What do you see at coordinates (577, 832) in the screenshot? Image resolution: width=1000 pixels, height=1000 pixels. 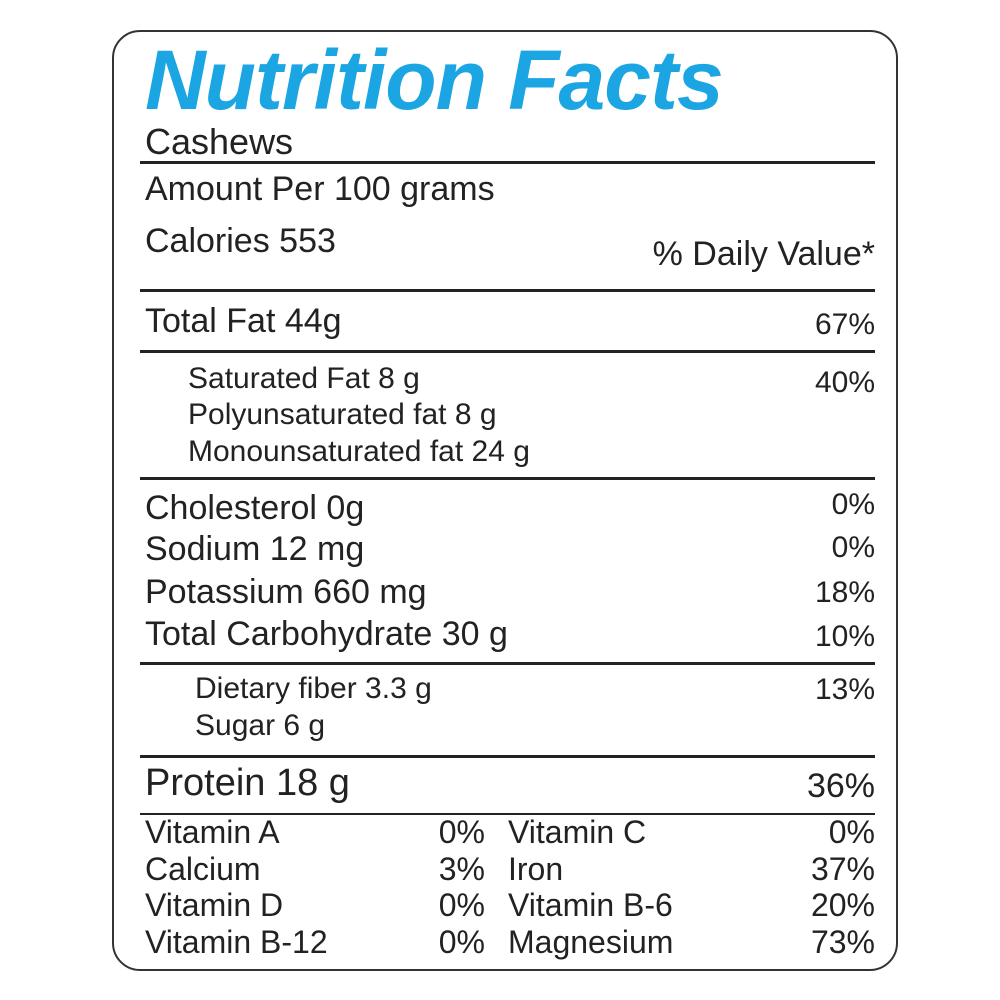 I see `vitamin-name: Vitamin C` at bounding box center [577, 832].